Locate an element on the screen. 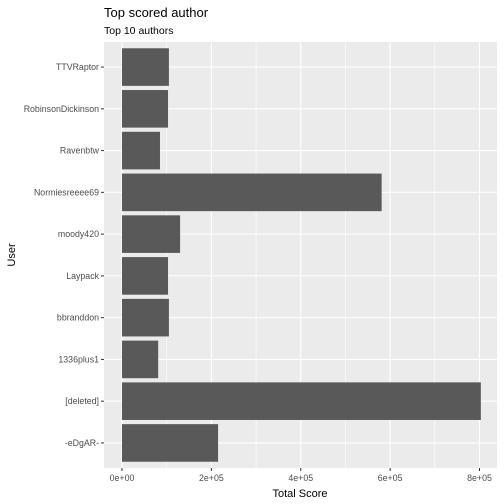 This screenshot has width=504, height=504. x-tick-label: 8e+05 is located at coordinates (479, 478).